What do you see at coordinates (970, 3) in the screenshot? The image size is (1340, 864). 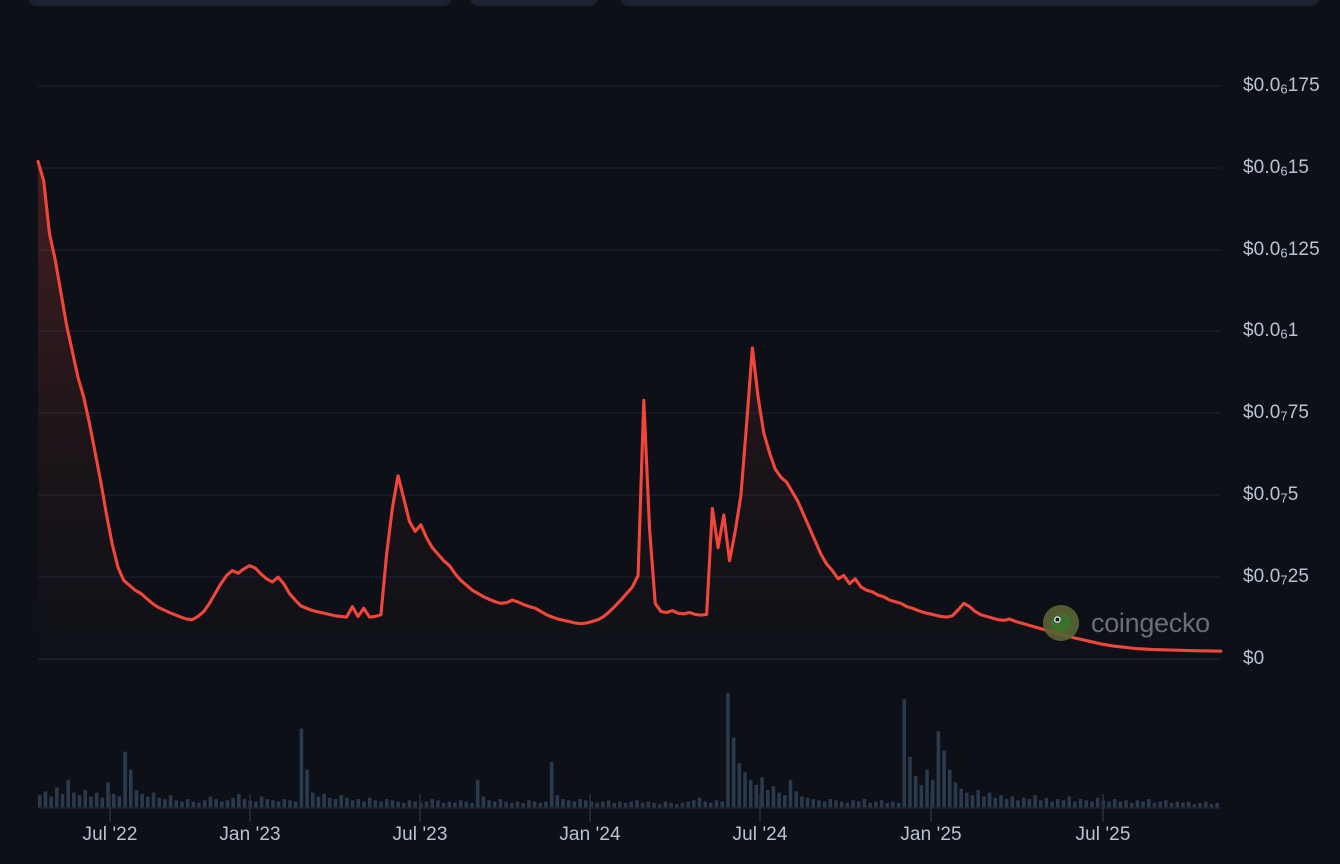 I see `chart-options-pill` at bounding box center [970, 3].